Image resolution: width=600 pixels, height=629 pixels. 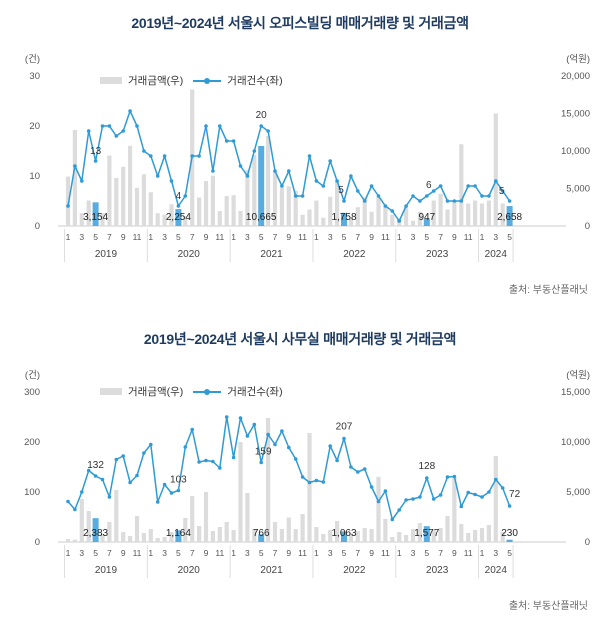 What do you see at coordinates (300, 339) in the screenshot?
I see `chart-title: 2019년~2024년 서울시 사무실 매매거래량 및 거래금액` at bounding box center [300, 339].